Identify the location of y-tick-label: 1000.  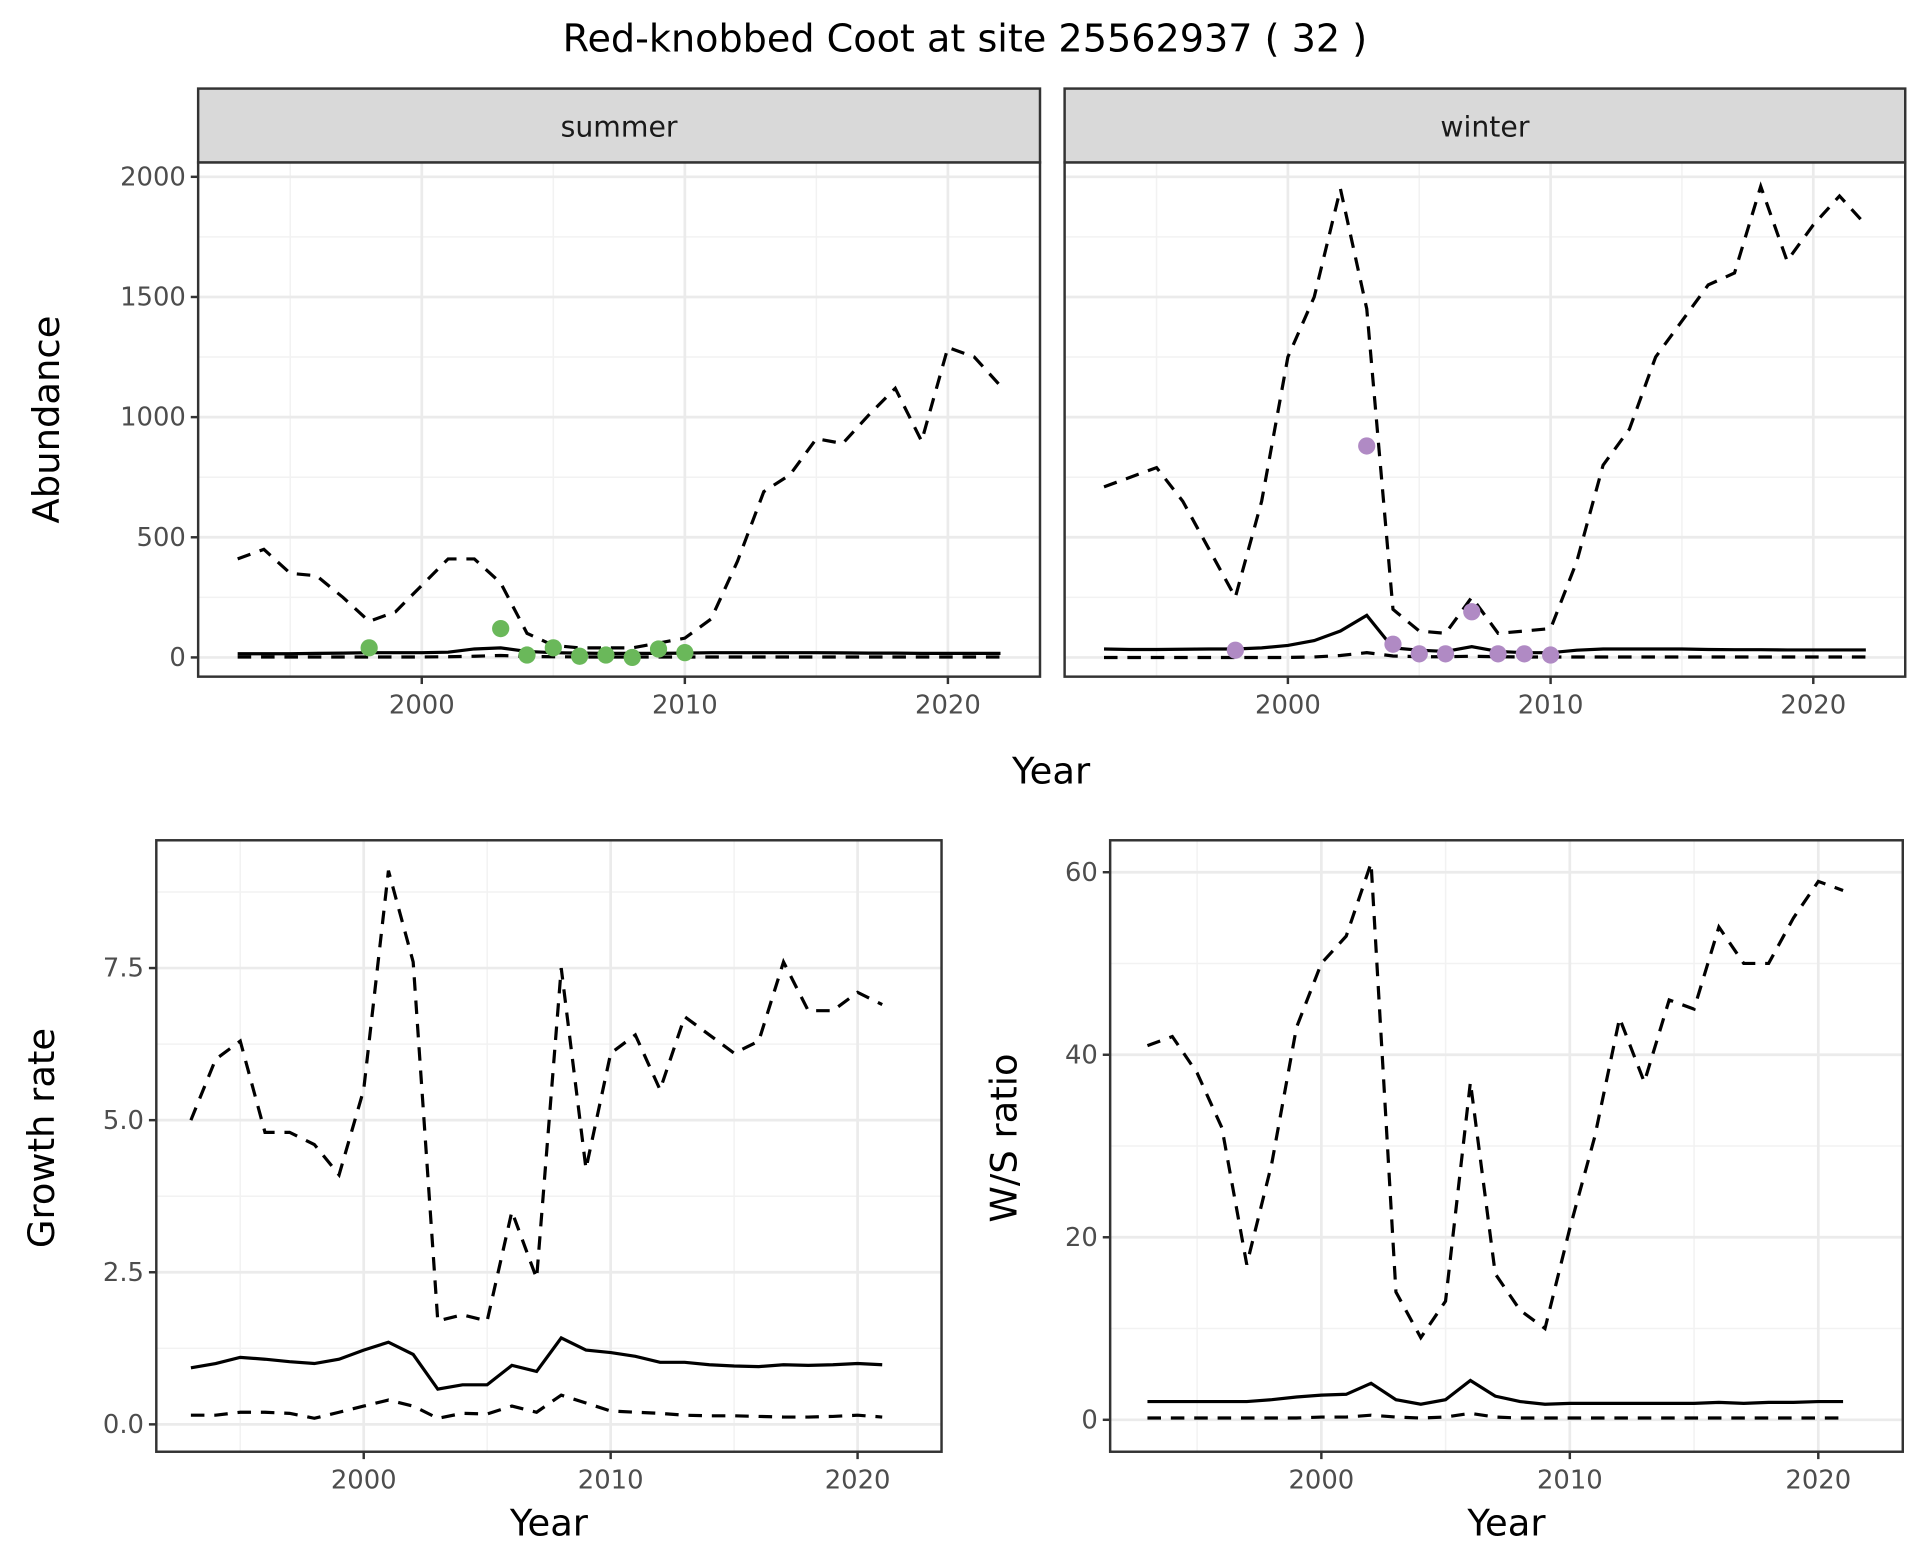
(153, 418).